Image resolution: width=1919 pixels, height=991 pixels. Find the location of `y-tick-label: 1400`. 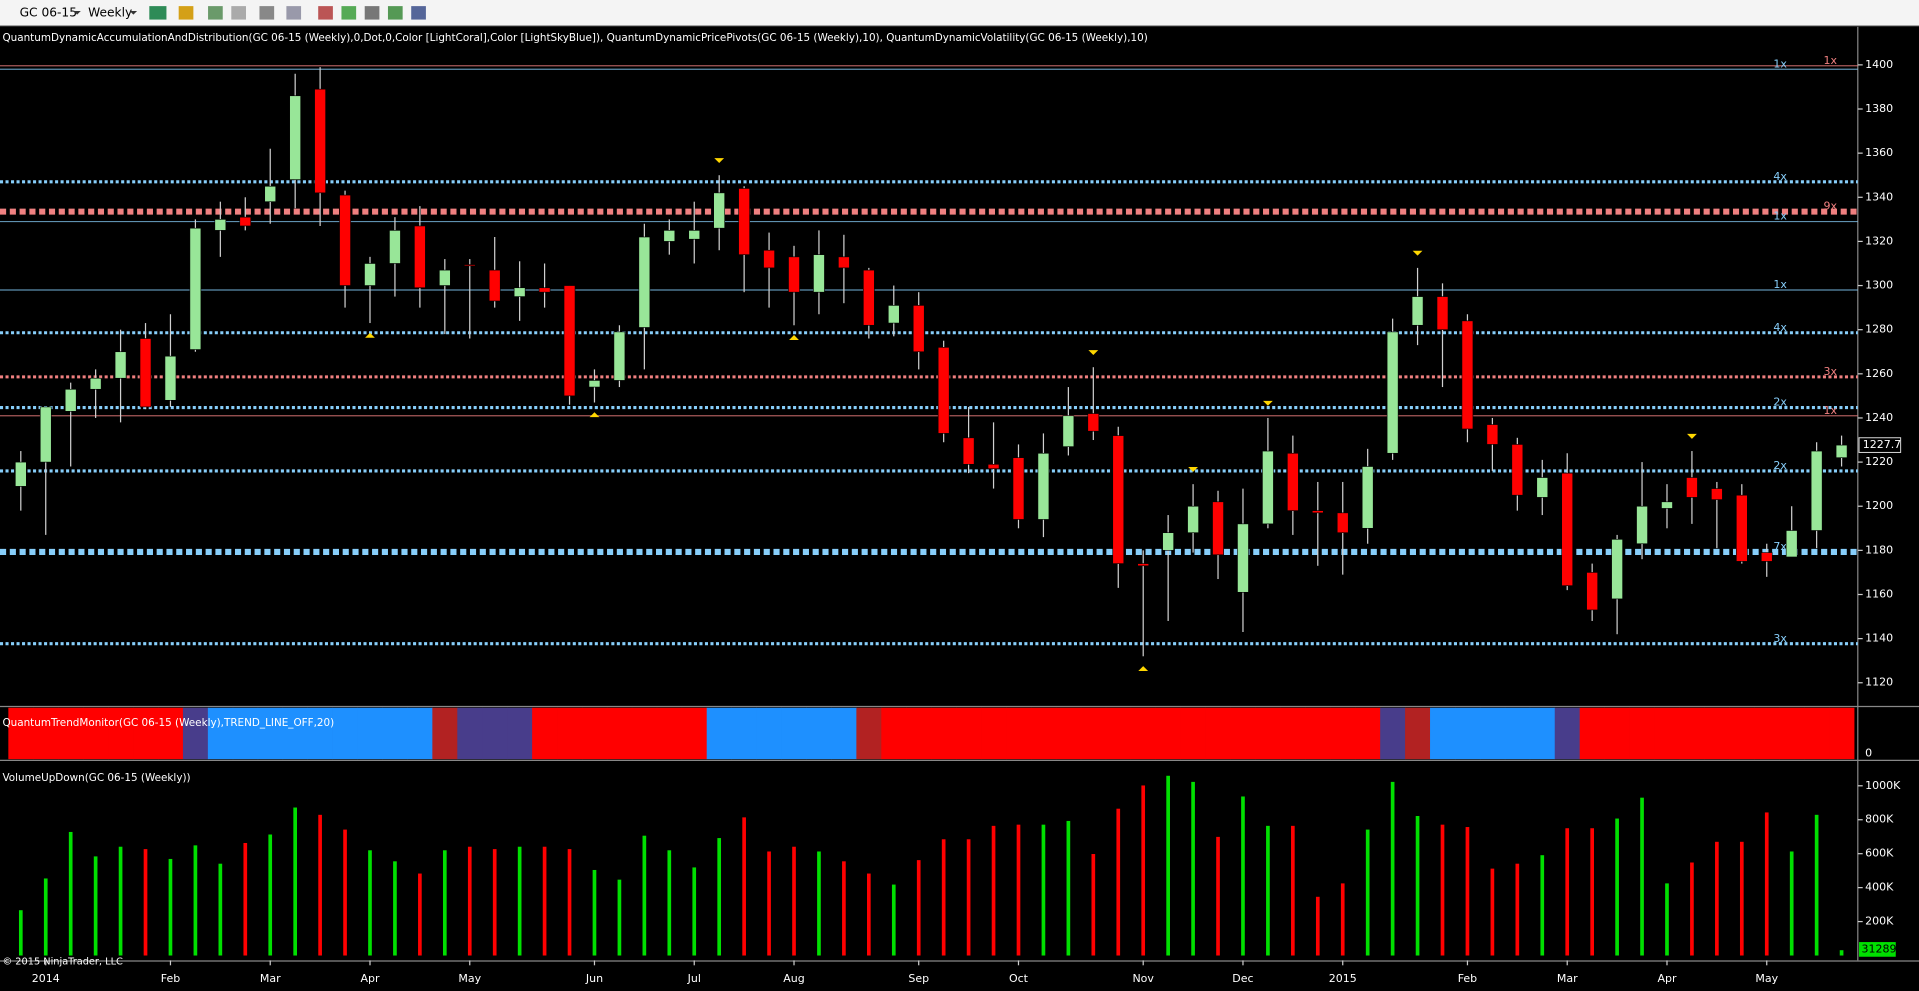

y-tick-label: 1400 is located at coordinates (1879, 64).